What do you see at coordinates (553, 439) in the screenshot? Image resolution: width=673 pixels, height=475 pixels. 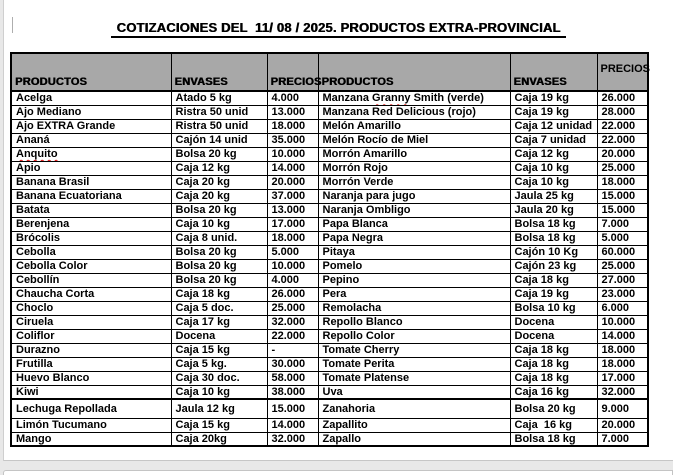 I see `envase-cell: Bolsa 18 kg` at bounding box center [553, 439].